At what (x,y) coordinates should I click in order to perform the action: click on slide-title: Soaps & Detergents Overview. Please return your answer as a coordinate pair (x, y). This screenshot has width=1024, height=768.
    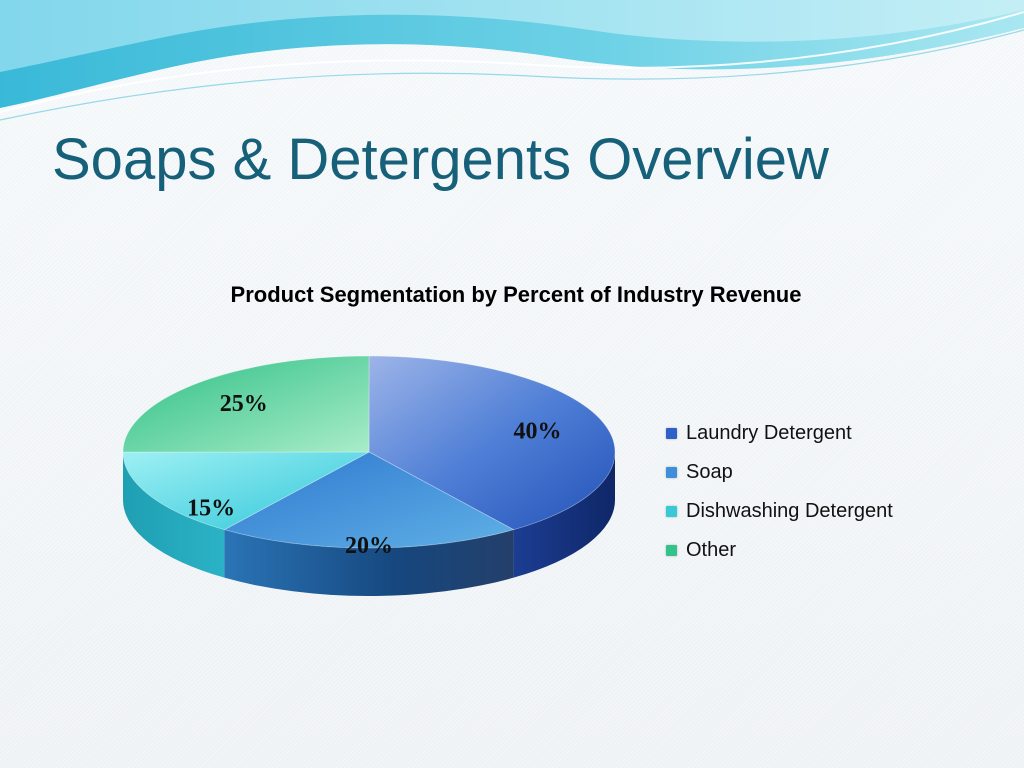
    Looking at the image, I should click on (440, 159).